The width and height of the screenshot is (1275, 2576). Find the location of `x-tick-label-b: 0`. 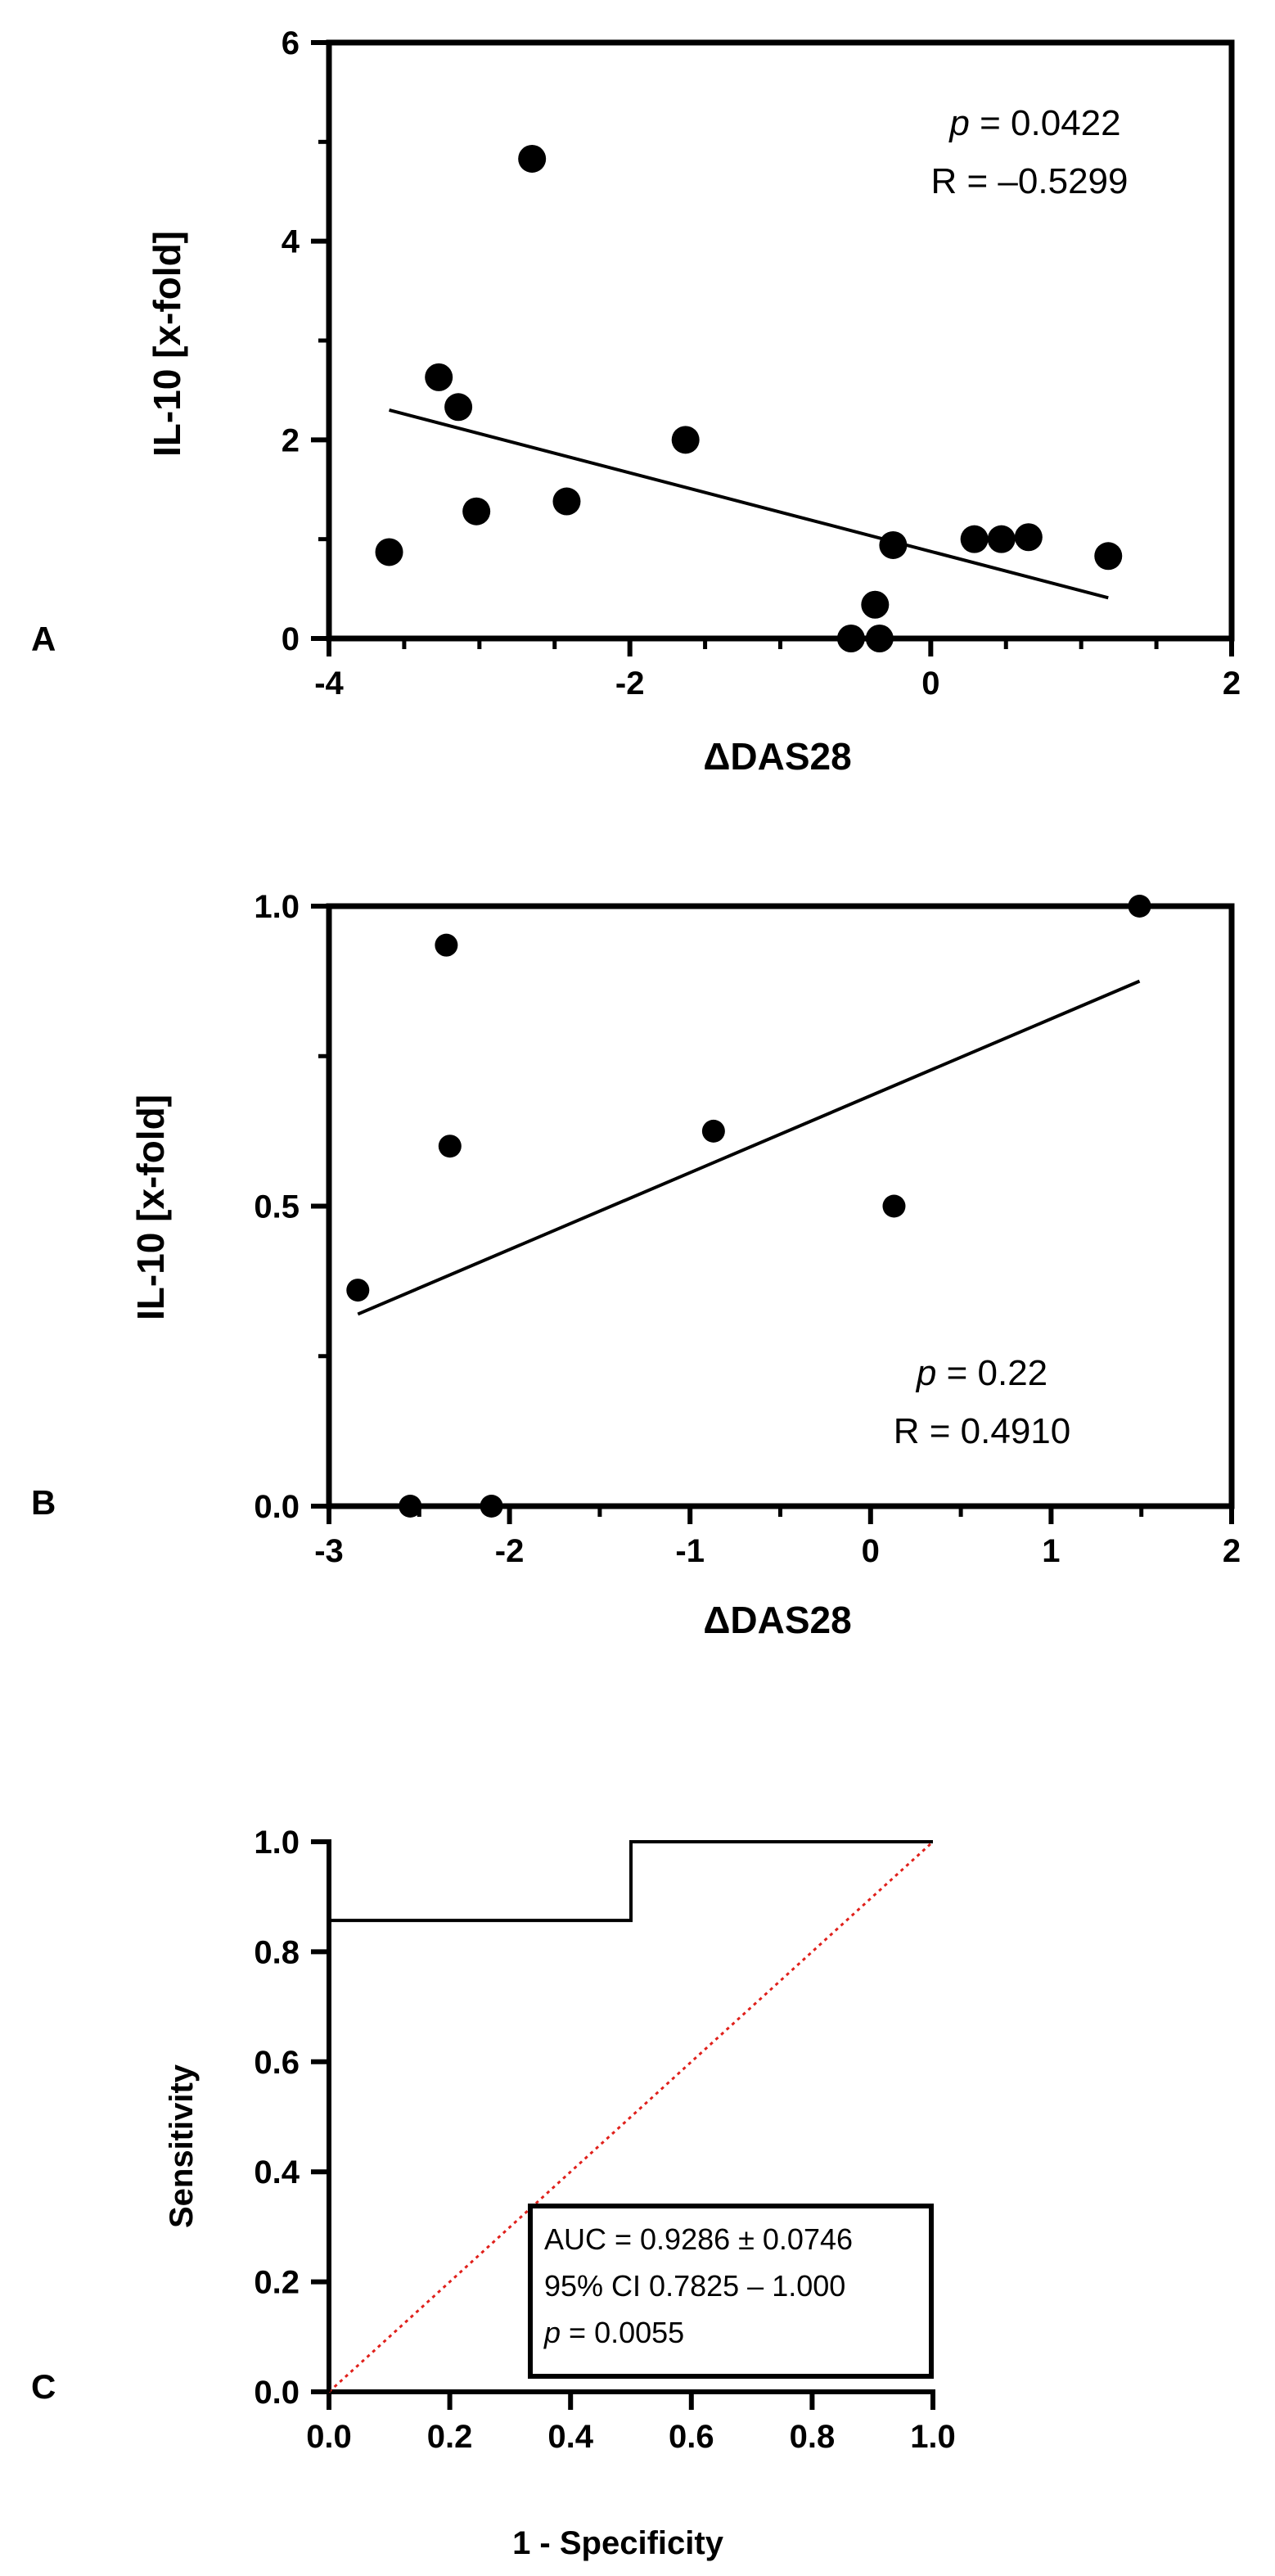

x-tick-label-b: 0 is located at coordinates (871, 1551).